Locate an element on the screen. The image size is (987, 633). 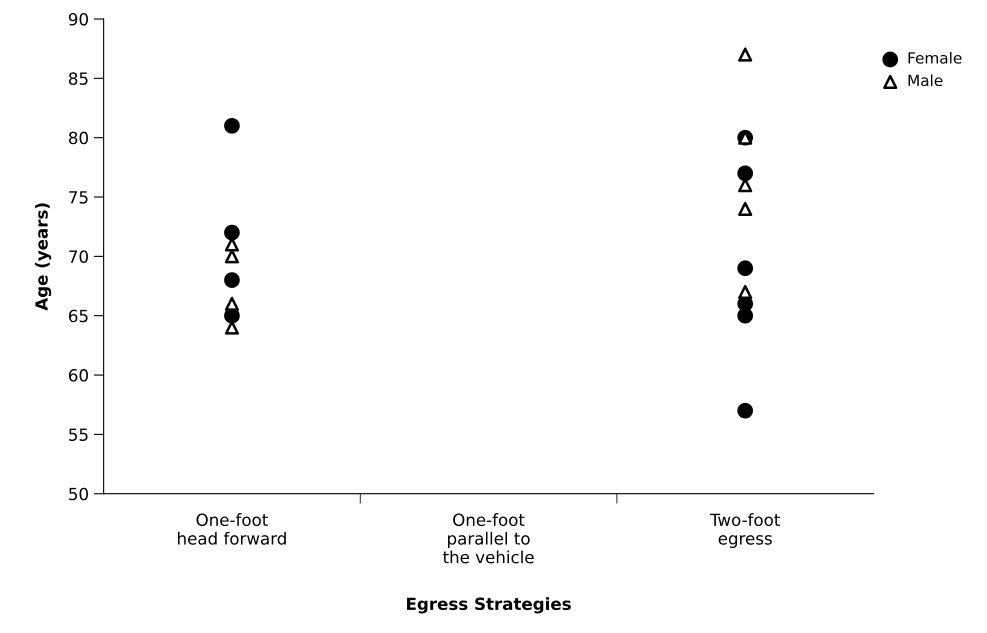
x-tick-label: One-foot parallel to the vehicle is located at coordinates (488, 538).